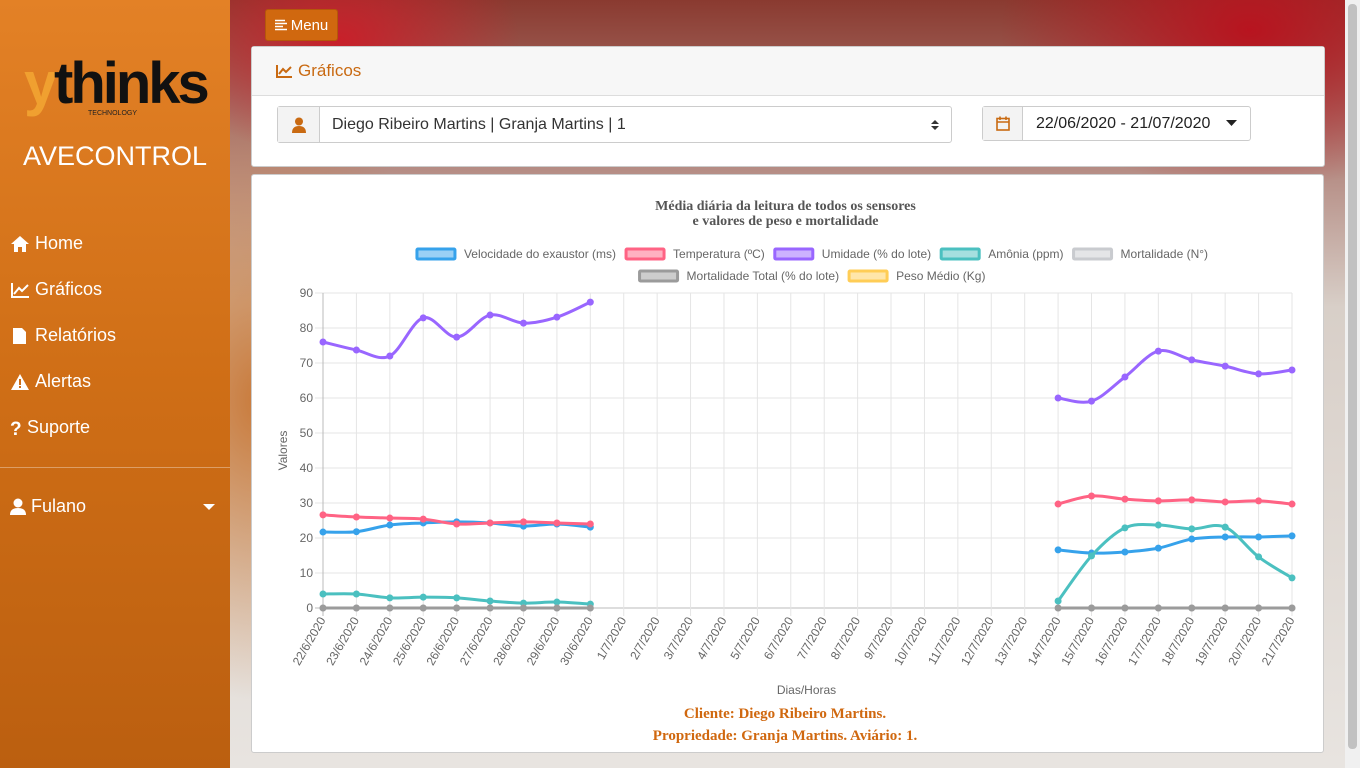 The width and height of the screenshot is (1360, 768). What do you see at coordinates (940, 276) in the screenshot?
I see `legend-label: Peso Médio (Kg)` at bounding box center [940, 276].